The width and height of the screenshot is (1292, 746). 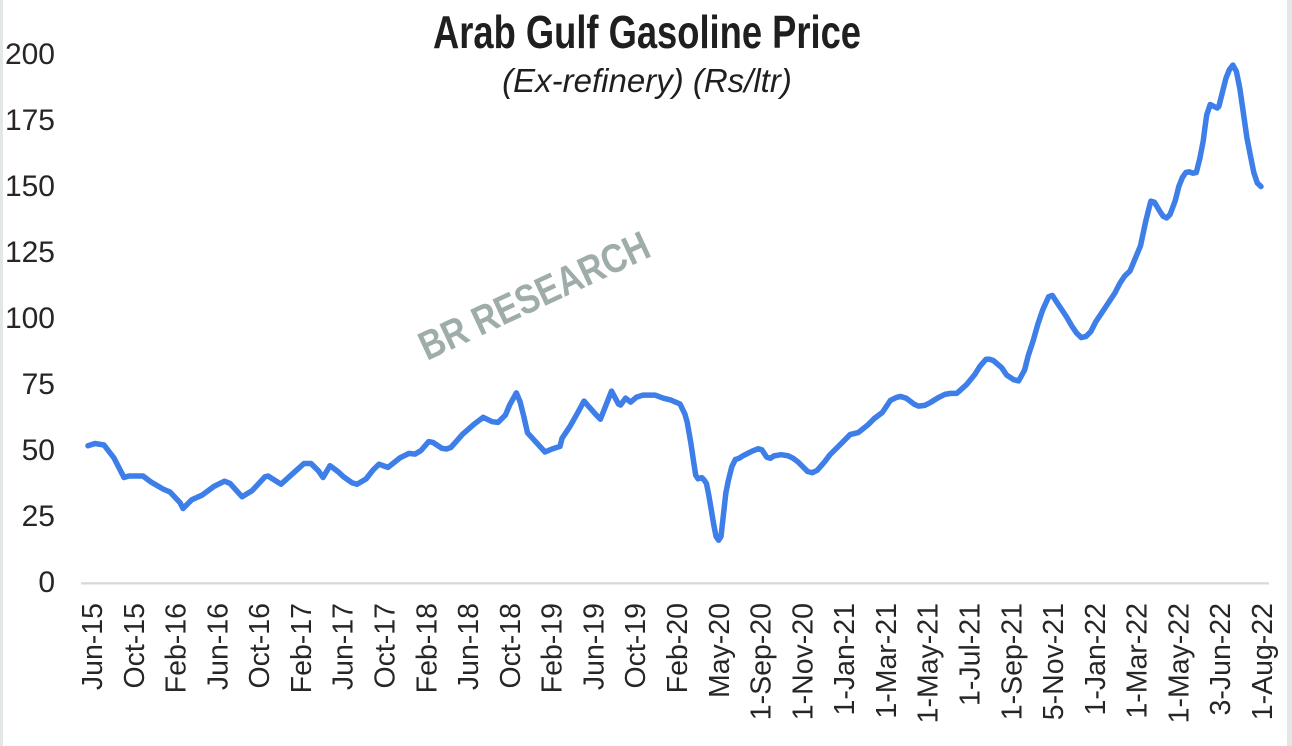 What do you see at coordinates (929, 663) in the screenshot?
I see `svg-text: 1-May-21` at bounding box center [929, 663].